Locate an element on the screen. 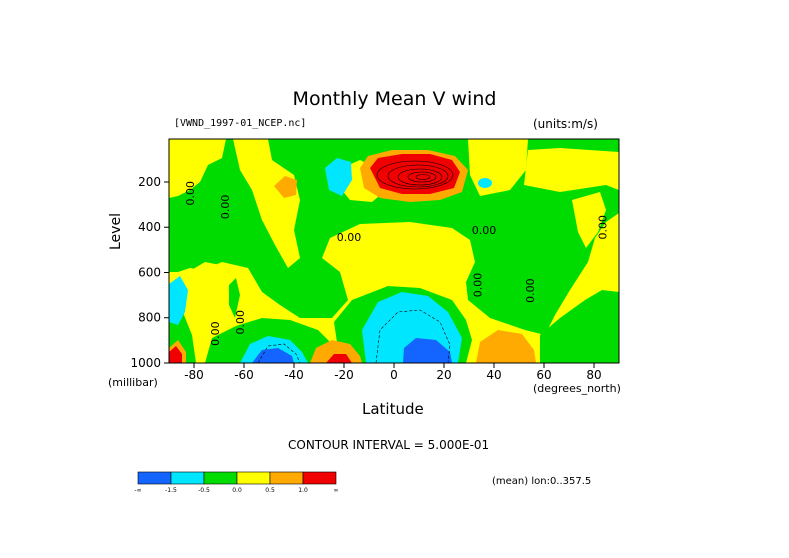 This screenshot has height=558, width=789. region-strong-positive-south is located at coordinates (339, 358).